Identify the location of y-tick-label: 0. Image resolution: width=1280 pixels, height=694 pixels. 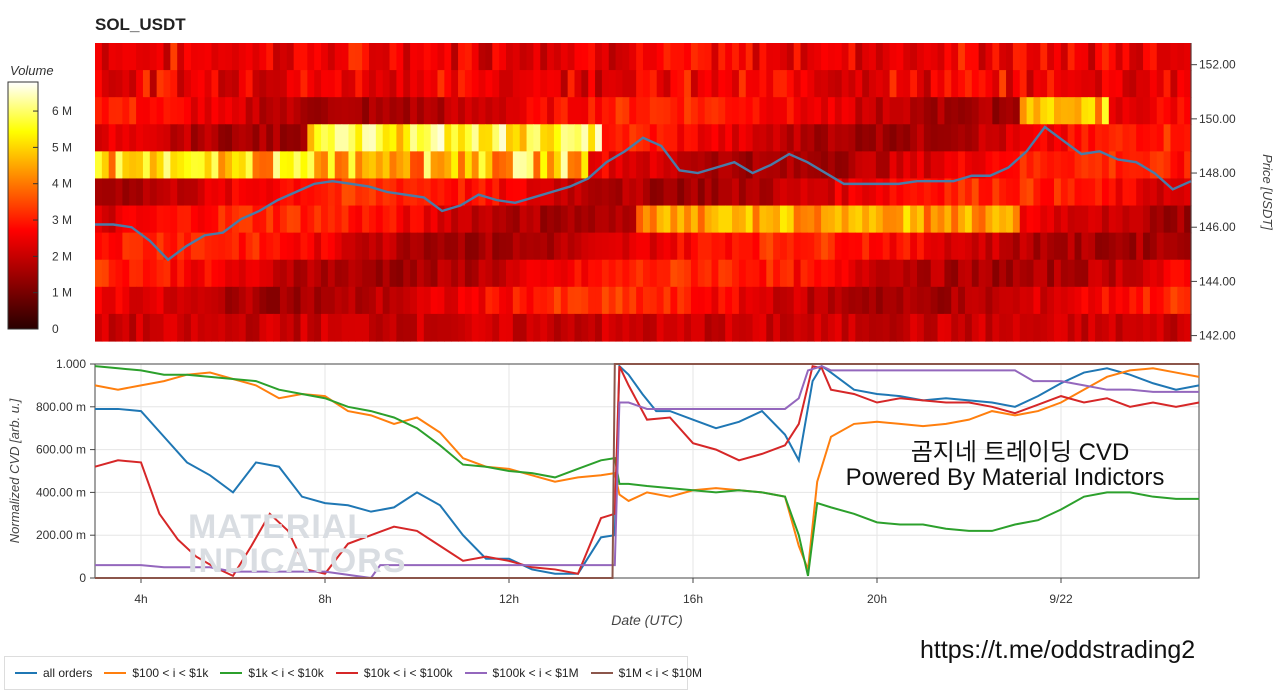
(82, 578).